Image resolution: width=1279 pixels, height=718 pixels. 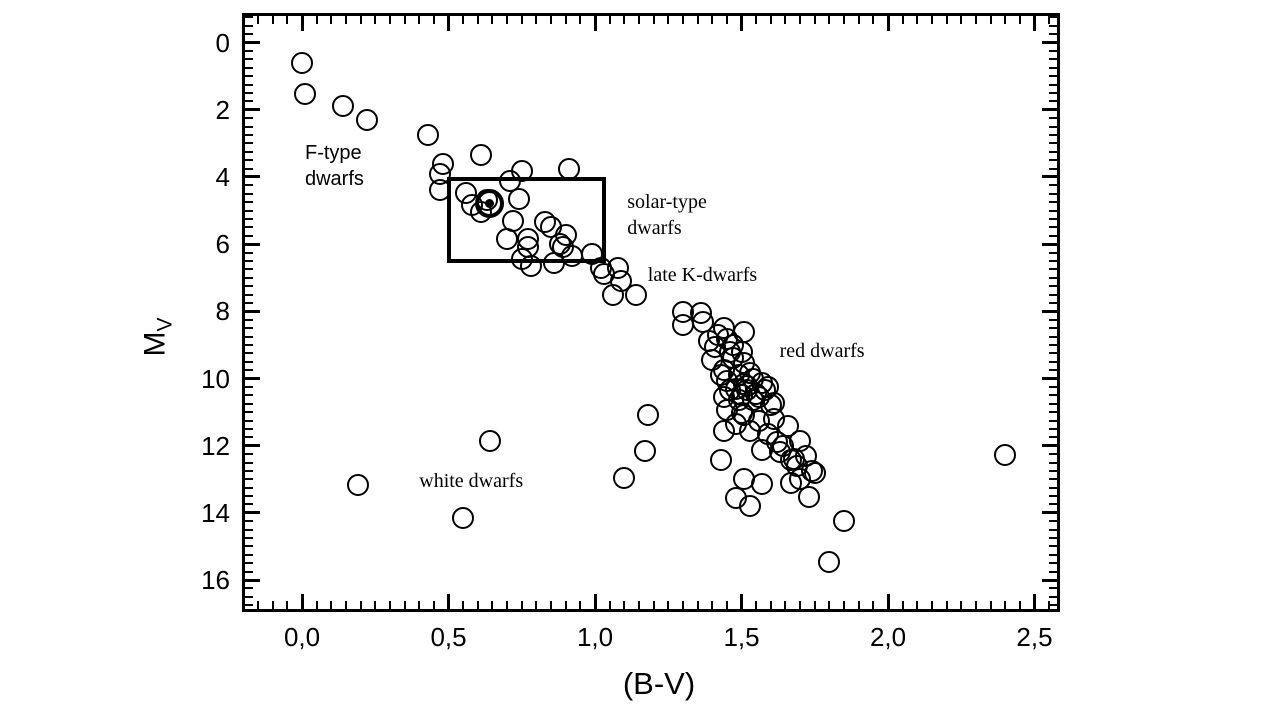 What do you see at coordinates (1034, 637) in the screenshot?
I see `x-tick-label: 2,5` at bounding box center [1034, 637].